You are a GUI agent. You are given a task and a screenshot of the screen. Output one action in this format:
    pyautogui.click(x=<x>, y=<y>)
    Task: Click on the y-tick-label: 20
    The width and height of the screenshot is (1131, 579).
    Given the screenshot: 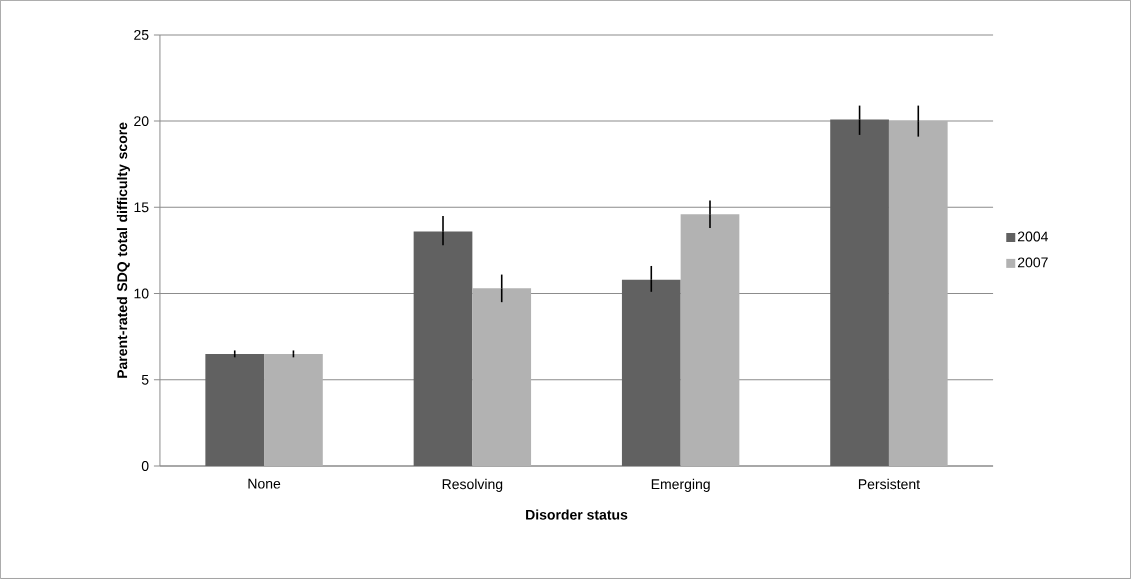 What is the action you would take?
    pyautogui.click(x=141, y=121)
    